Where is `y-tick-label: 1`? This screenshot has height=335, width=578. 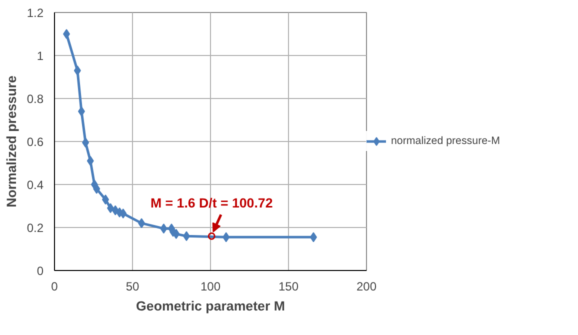 y-tick-label: 1 is located at coordinates (40, 56).